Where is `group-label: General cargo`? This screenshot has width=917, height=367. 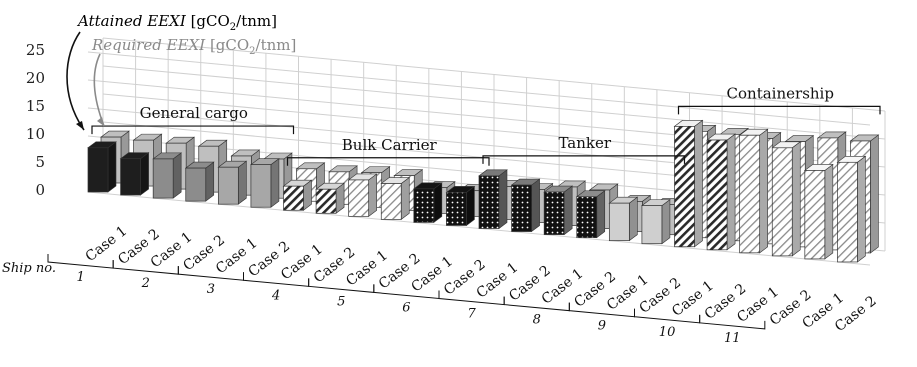
group-label: General cargo is located at coordinates (194, 113).